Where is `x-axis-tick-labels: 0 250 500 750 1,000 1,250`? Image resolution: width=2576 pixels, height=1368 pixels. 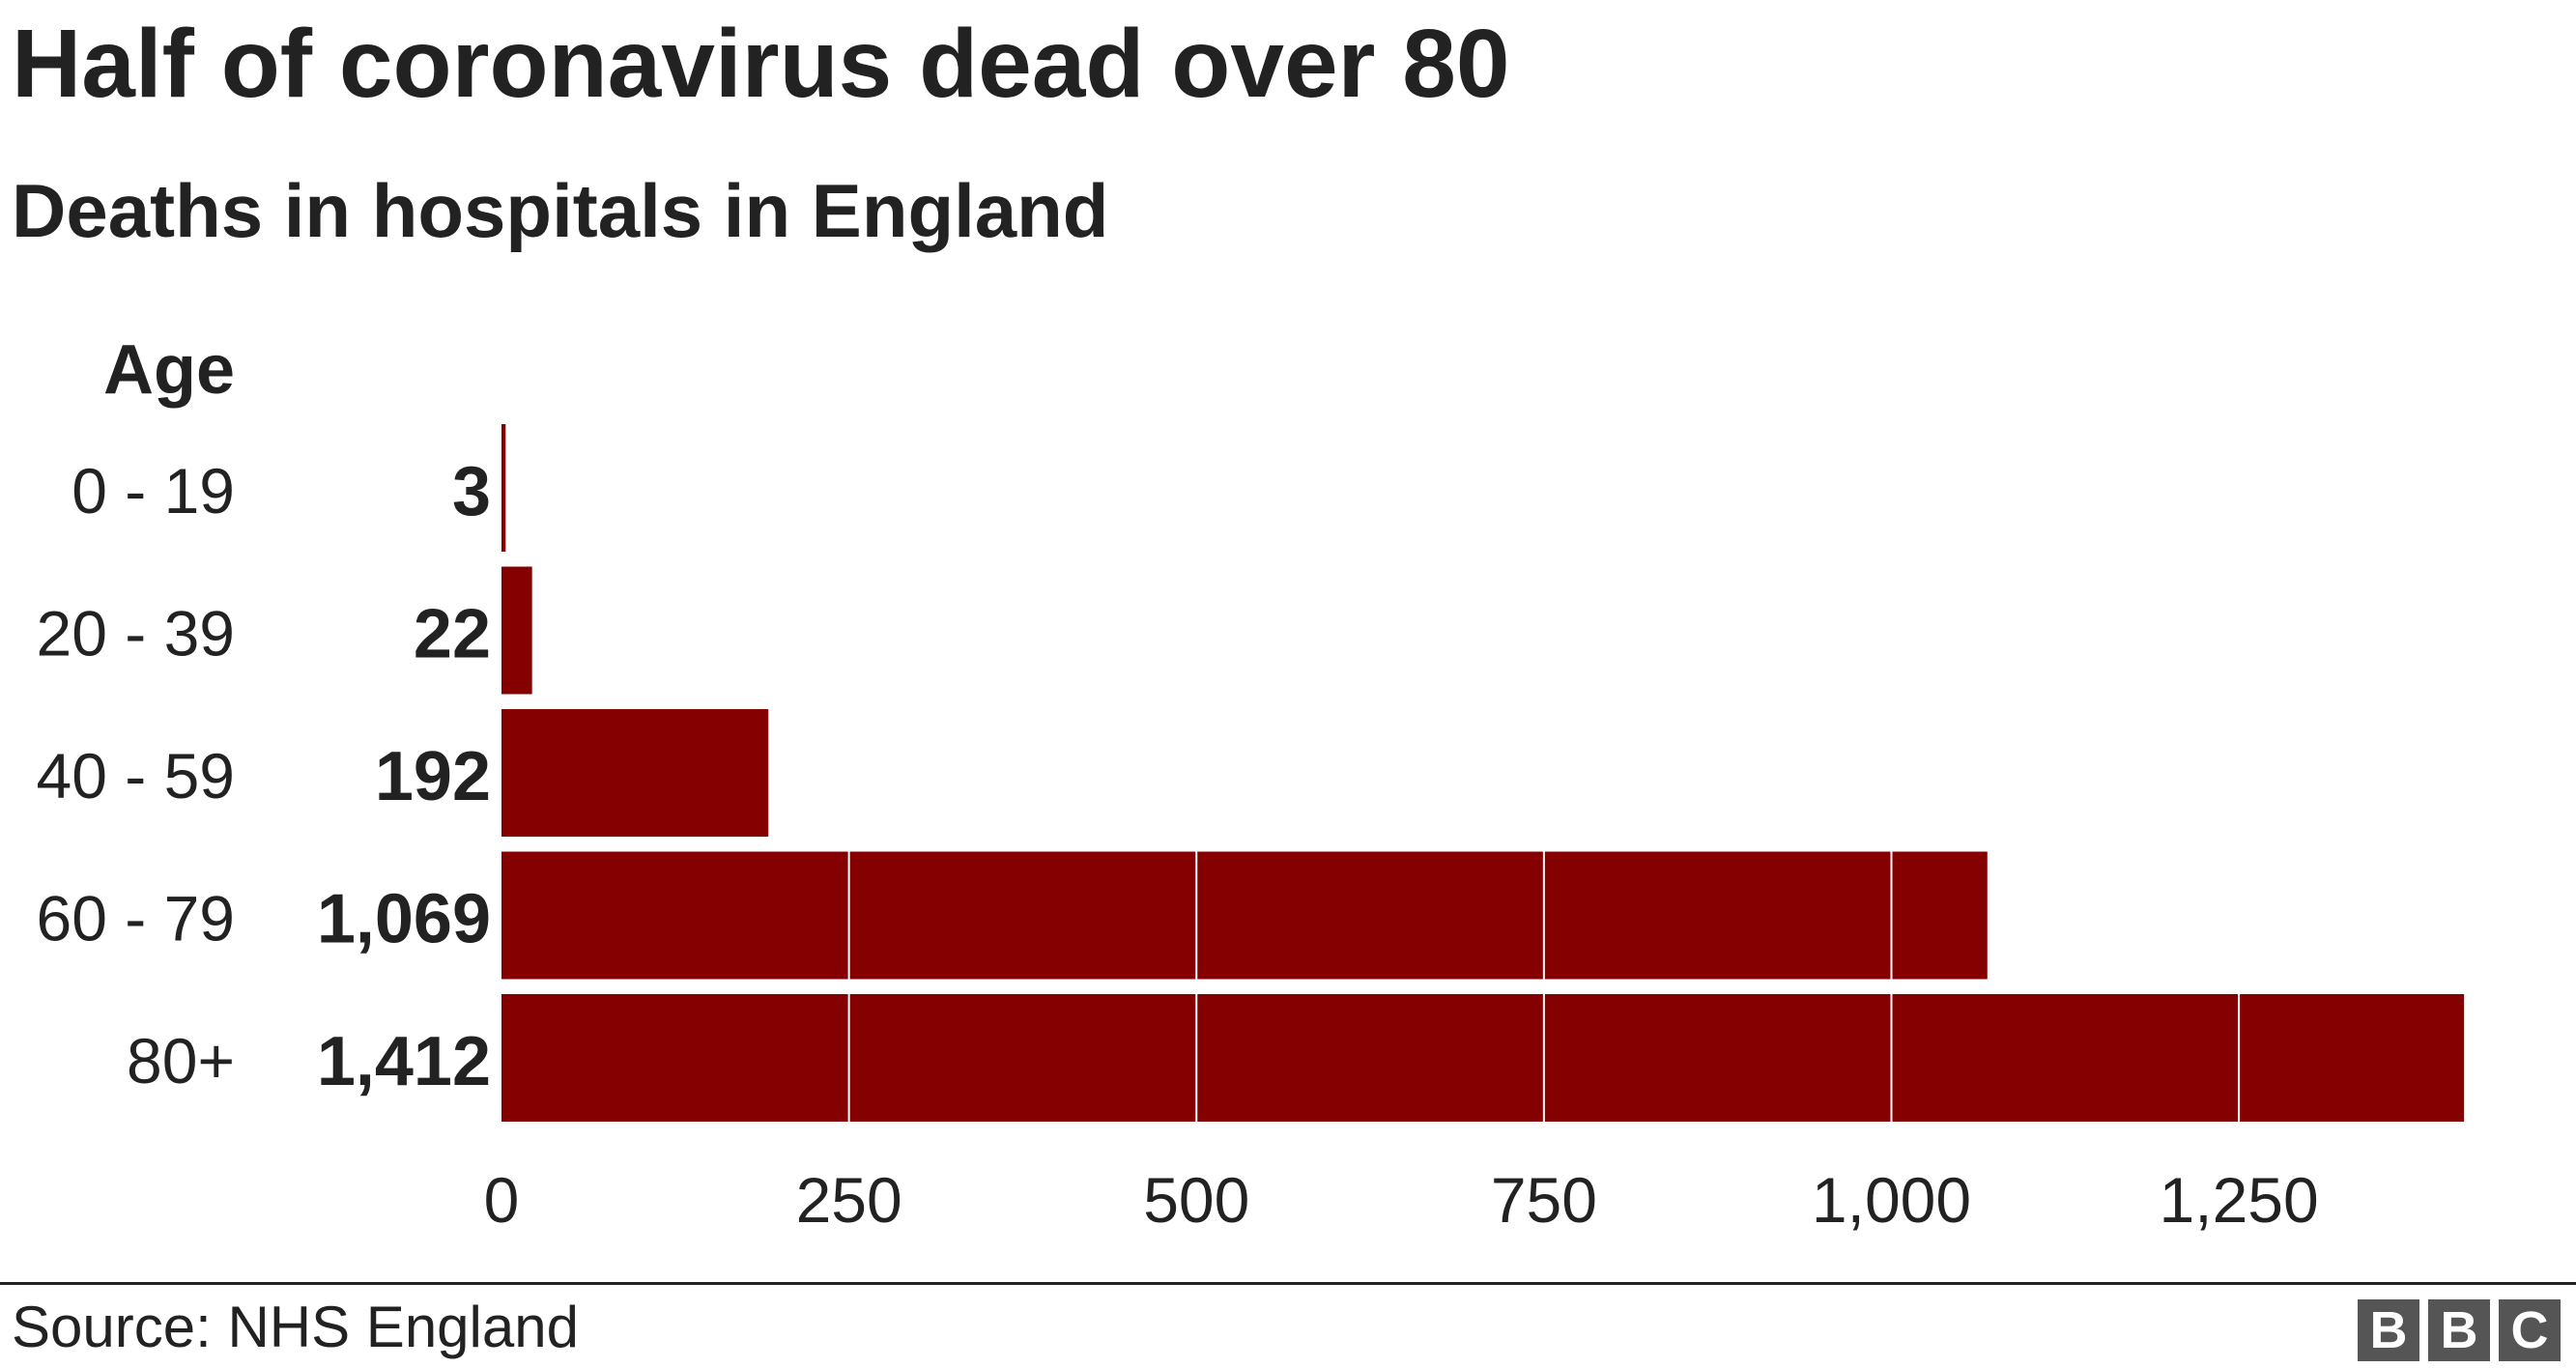
x-axis-tick-labels: 0 250 500 750 1,000 1,250 is located at coordinates (1402, 1200).